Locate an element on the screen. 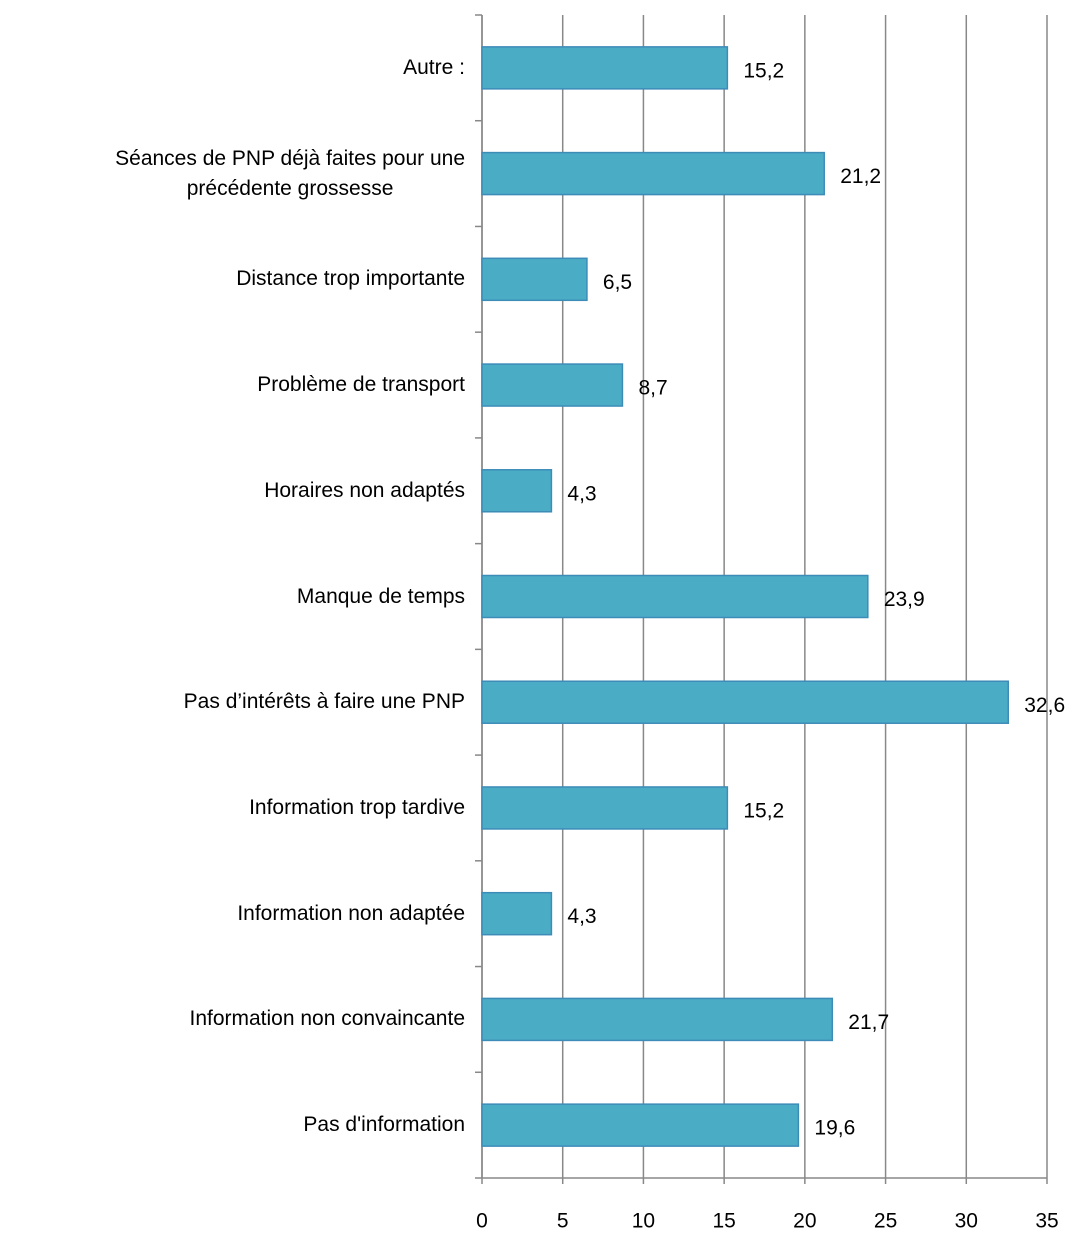 This screenshot has width=1080, height=1234. x-tick-label: 35 is located at coordinates (1046, 1221).